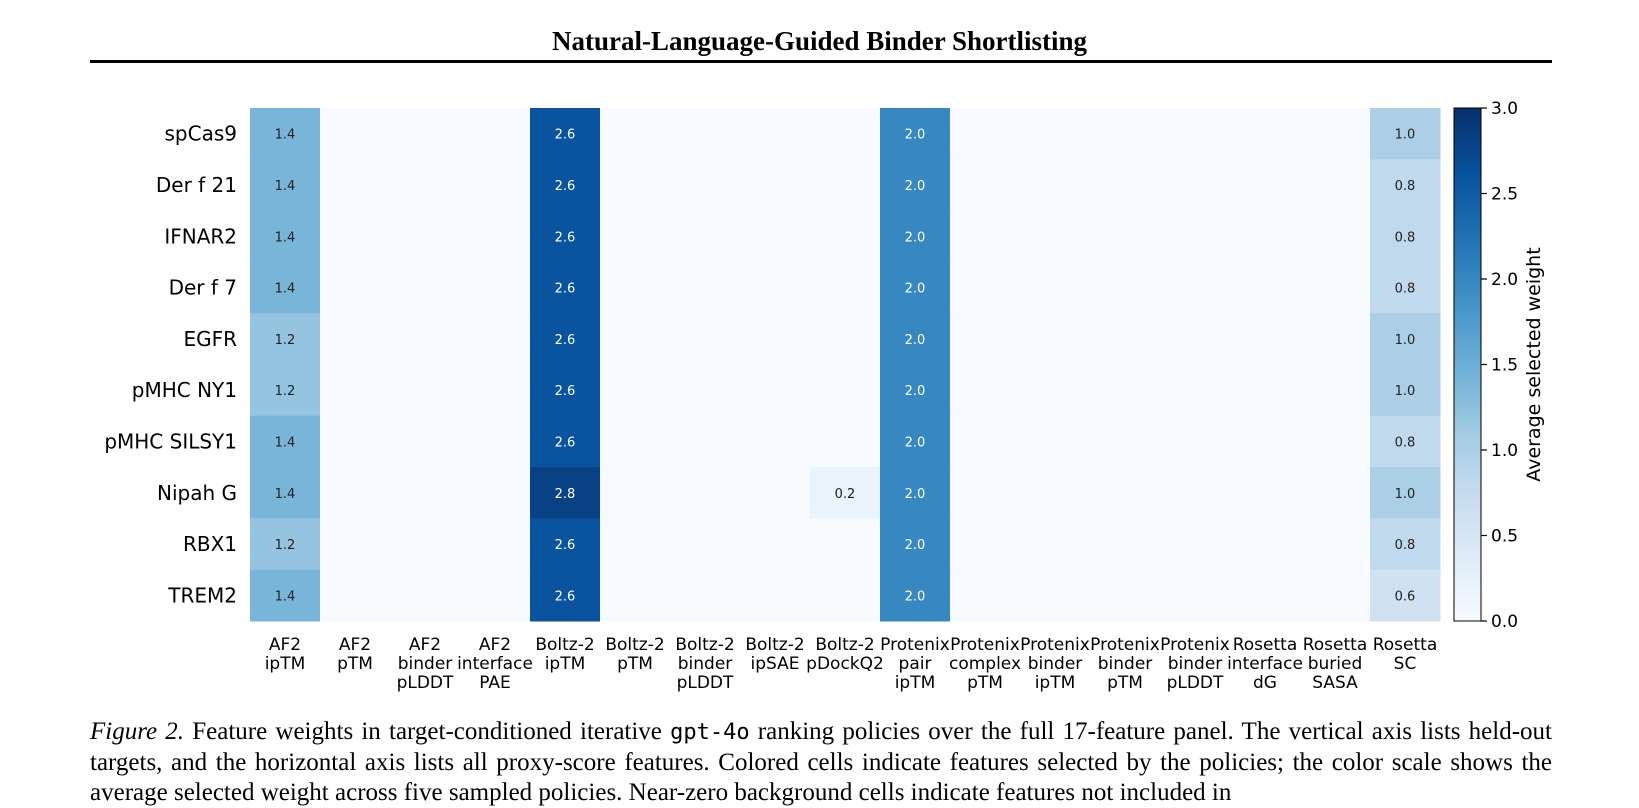 Image resolution: width=1639 pixels, height=808 pixels. I want to click on row-label: pMHC NY1, so click(184, 390).